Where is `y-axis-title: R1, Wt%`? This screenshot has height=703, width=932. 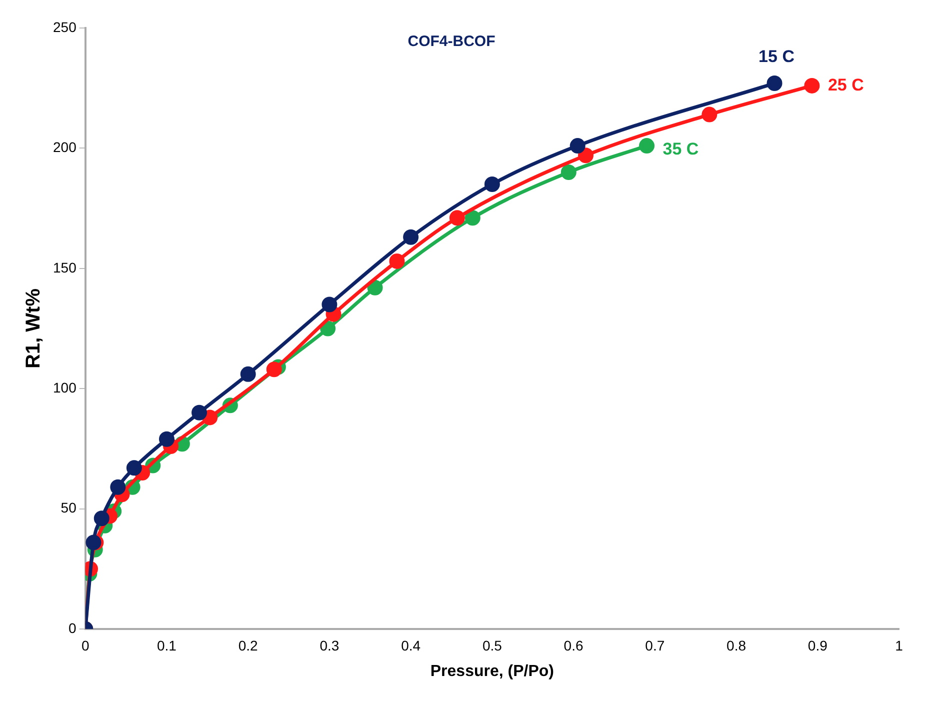
y-axis-title: R1, Wt% is located at coordinates (33, 328).